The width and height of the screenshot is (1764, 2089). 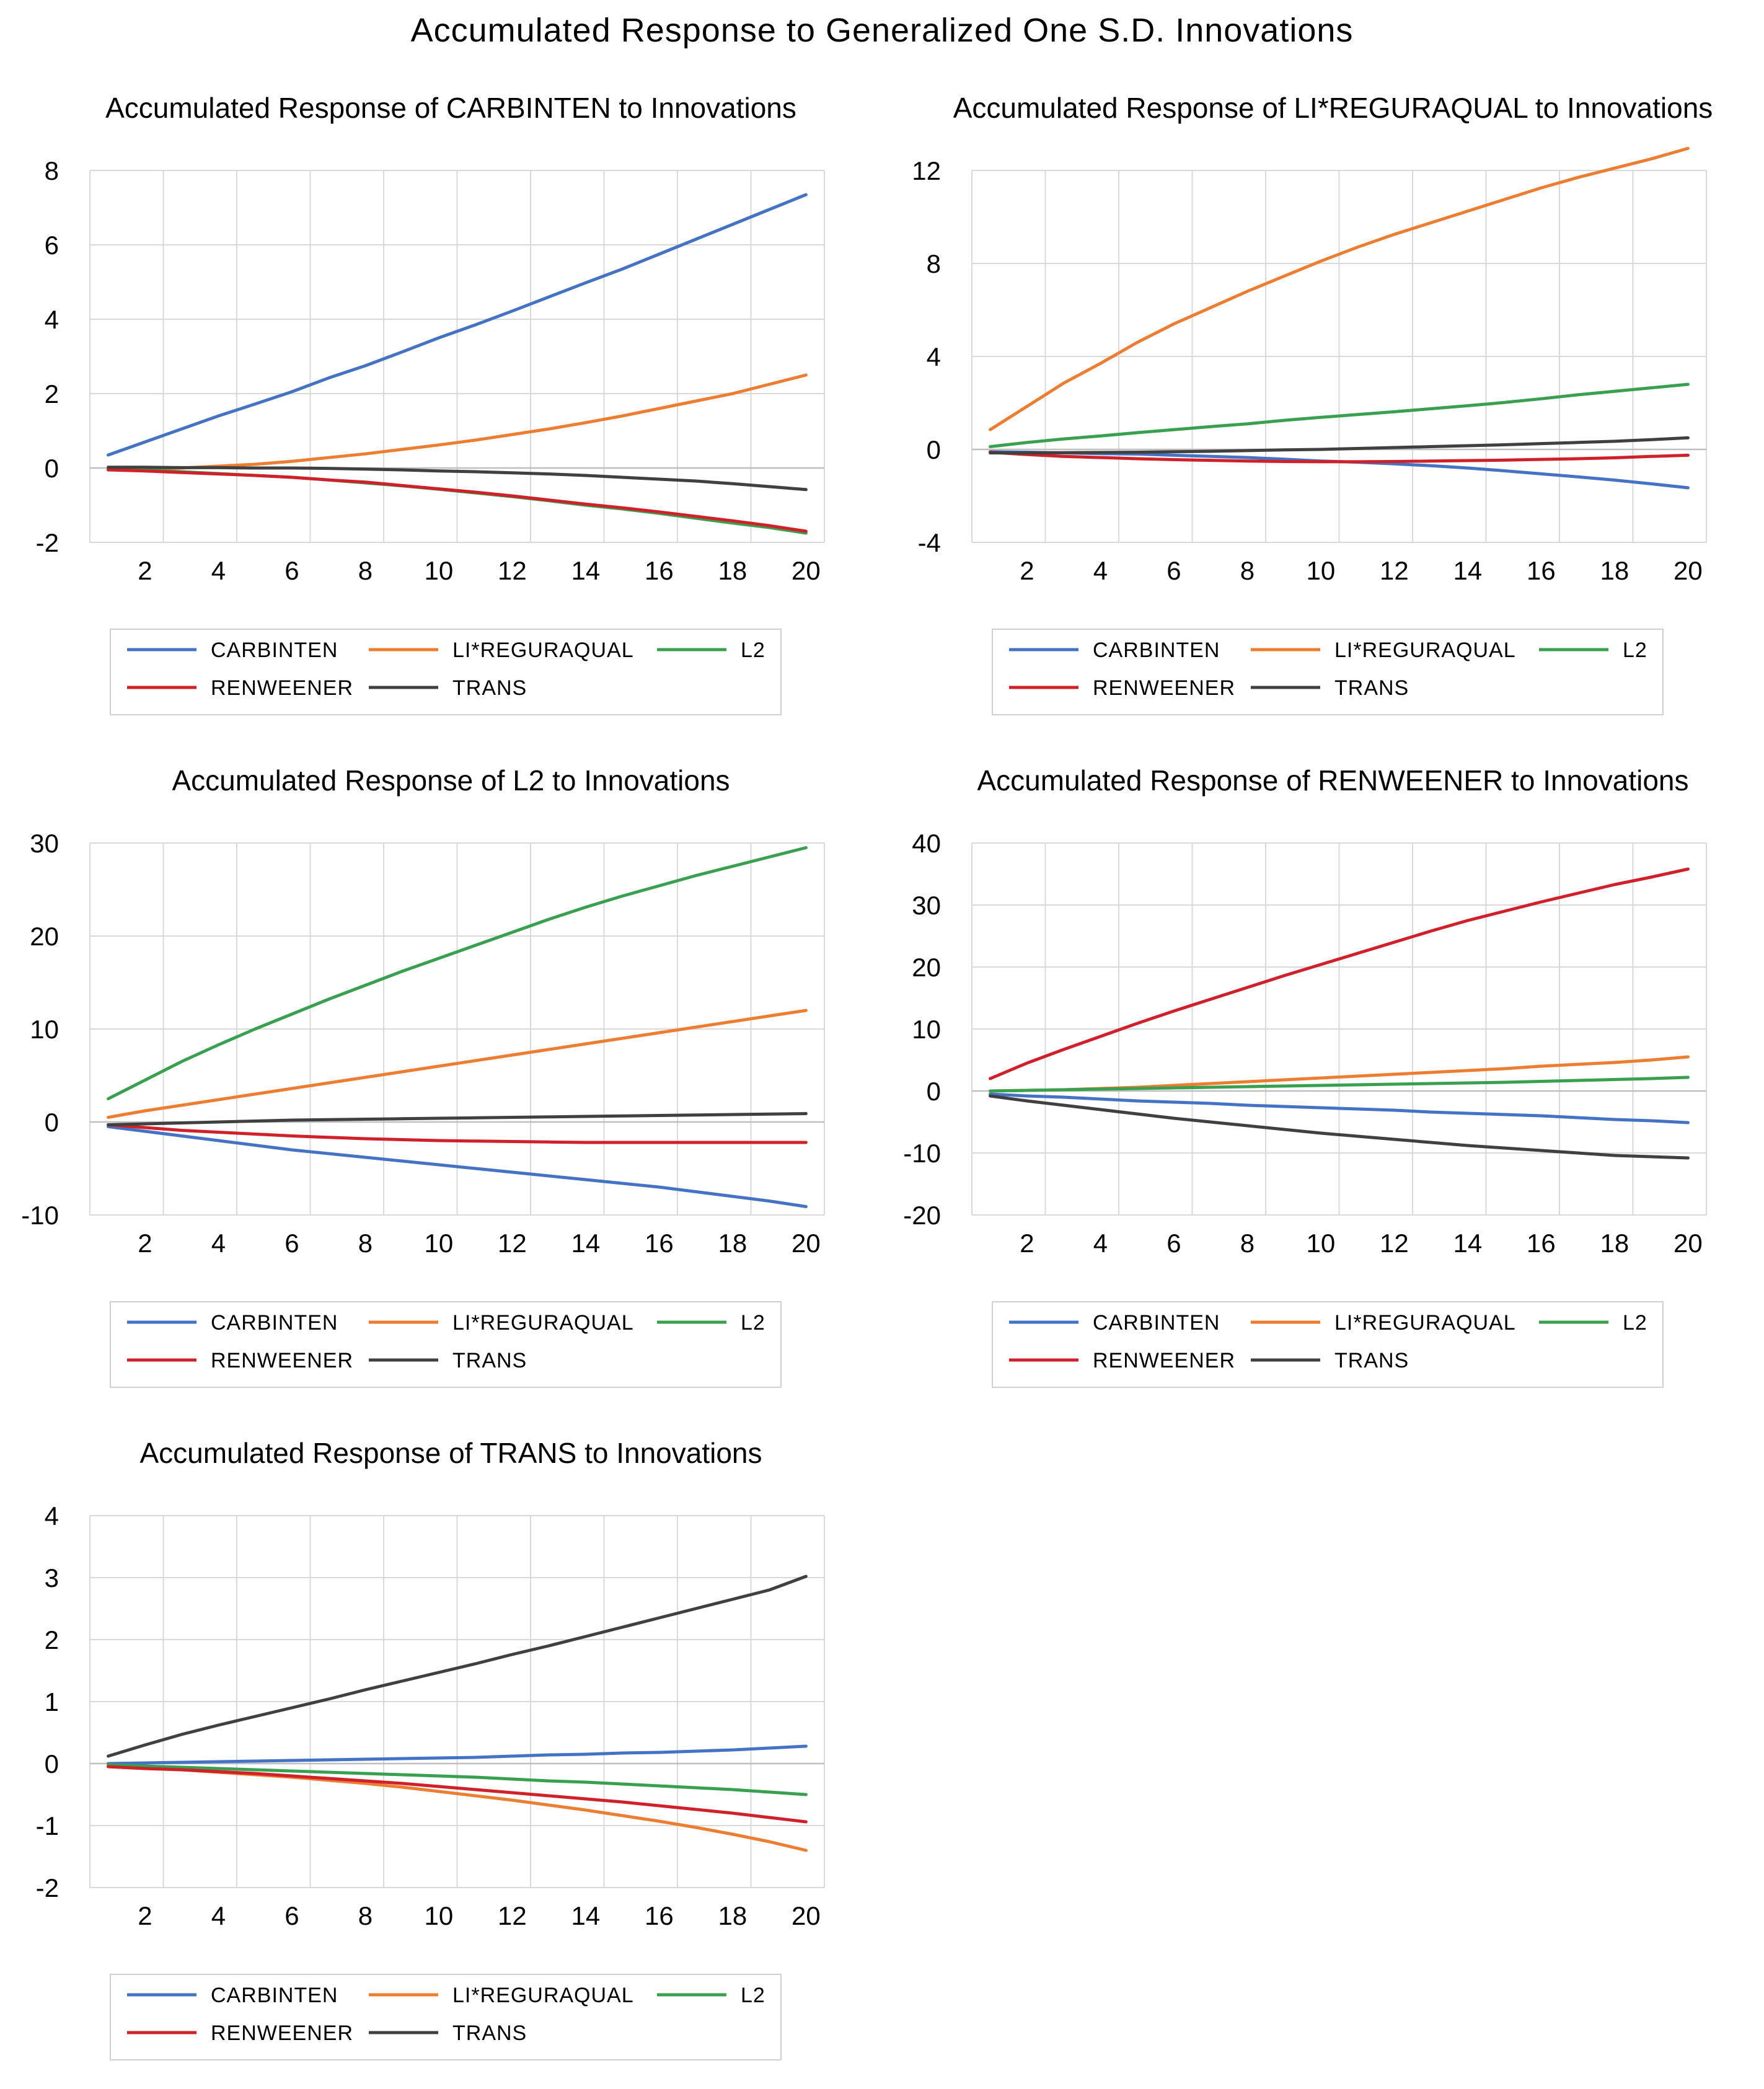 What do you see at coordinates (52, 1577) in the screenshot?
I see `y-tick-label: 3` at bounding box center [52, 1577].